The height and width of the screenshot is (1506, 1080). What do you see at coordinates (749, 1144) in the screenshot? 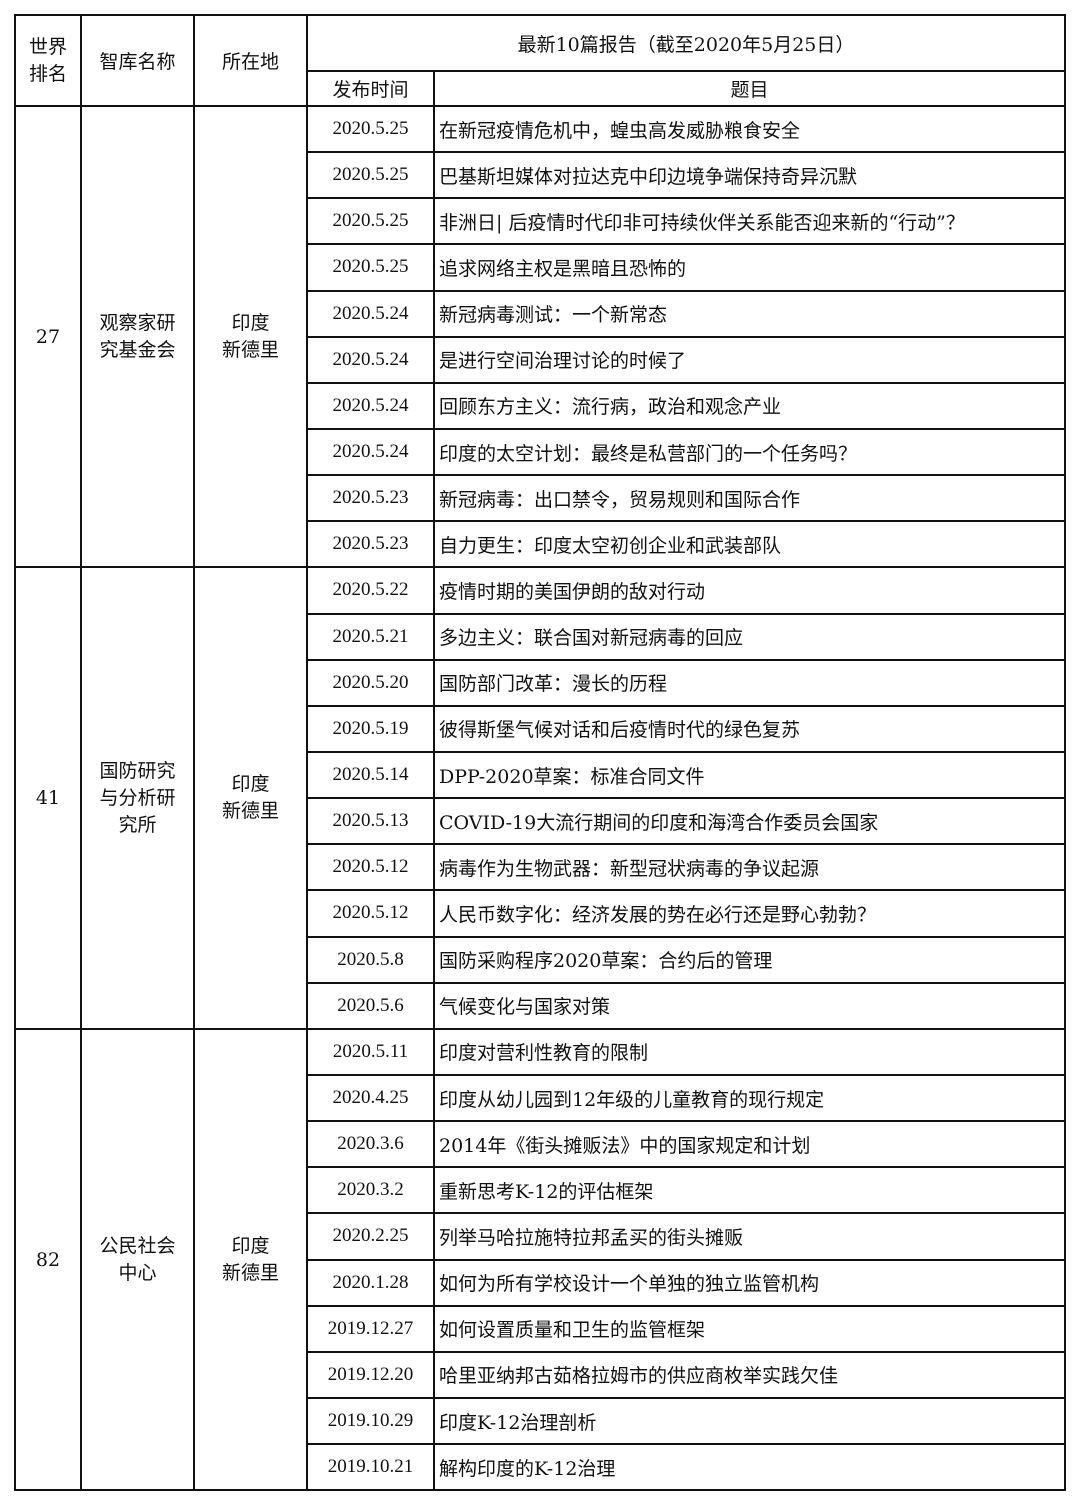
I see `title-cell: 2014年《街头摊贩法》中的国家规定和计划` at bounding box center [749, 1144].